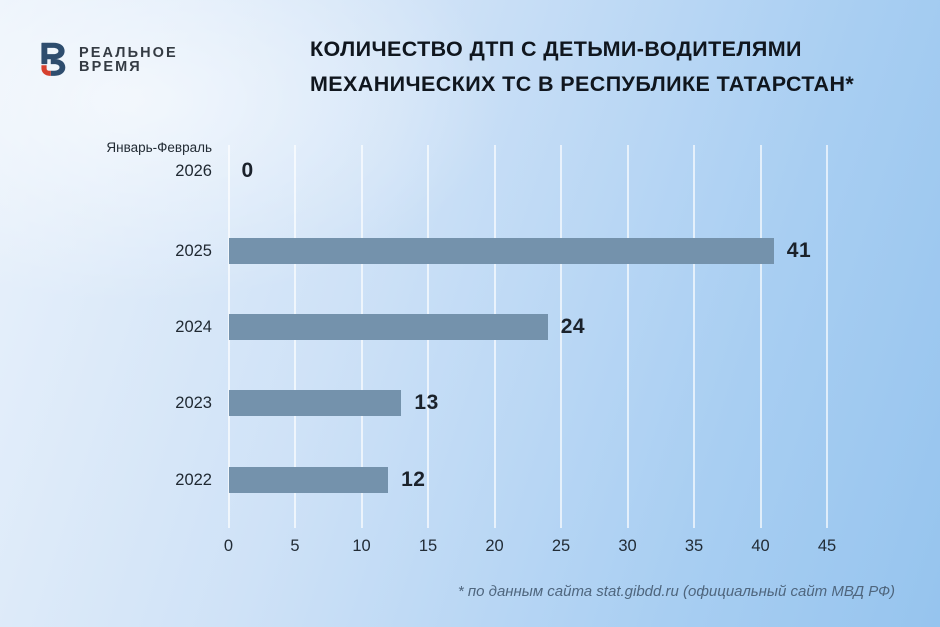 Image resolution: width=940 pixels, height=627 pixels. Describe the element at coordinates (413, 479) in the screenshot. I see `value-label: 12` at that location.